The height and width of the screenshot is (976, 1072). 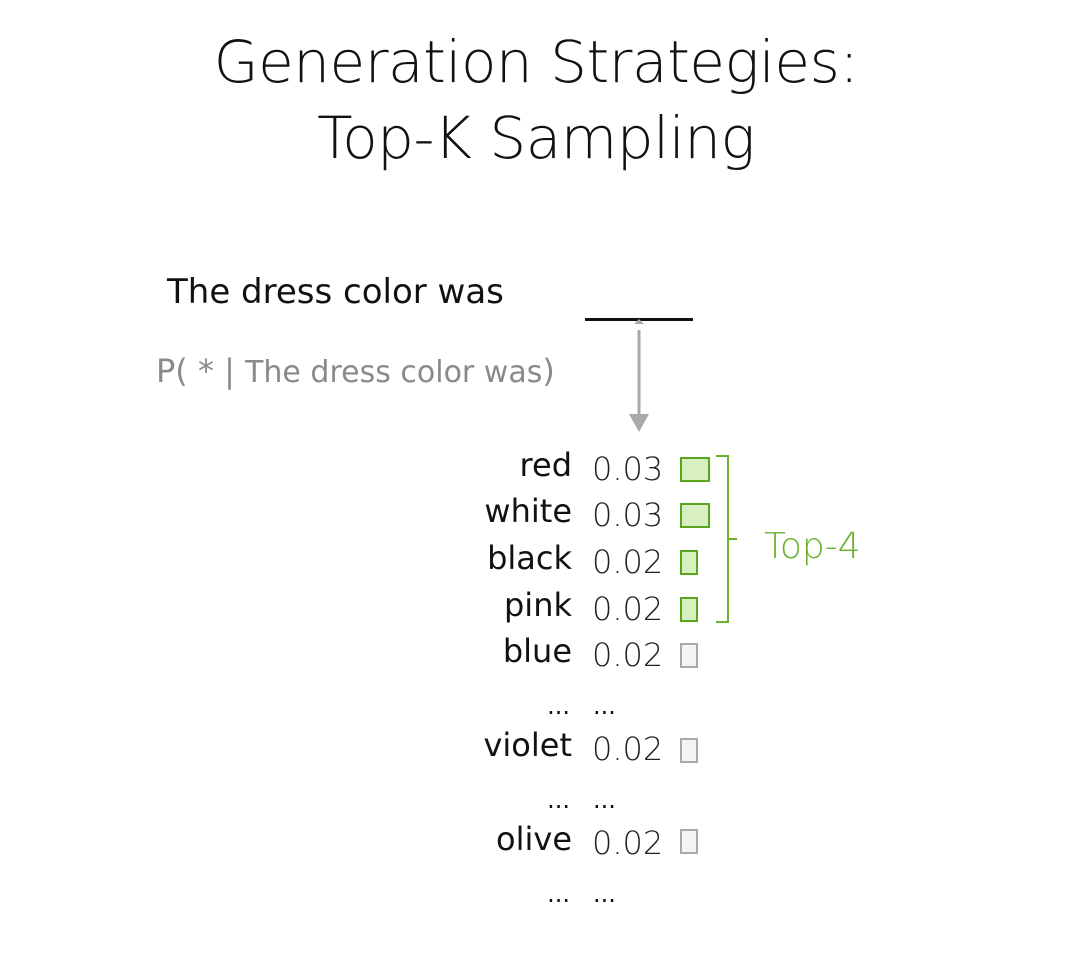 I want to click on arrow-bottom-head, so click(x=639, y=423).